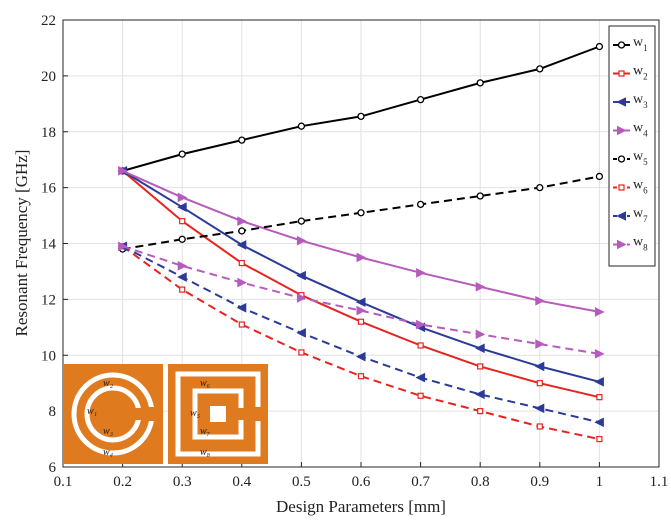  I want to click on y-tick-label: 12, so click(48, 300).